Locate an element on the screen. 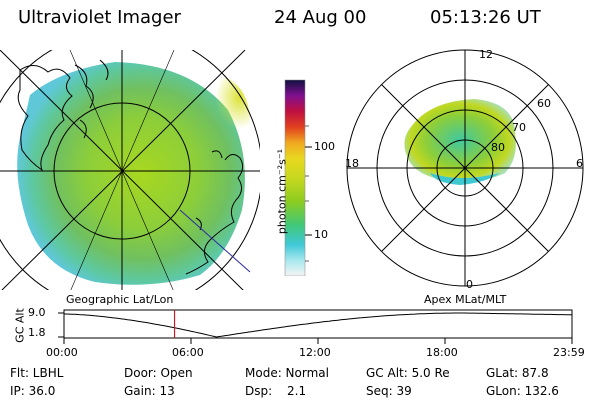 This screenshot has width=600, height=400. status-mode: Mode: Normal is located at coordinates (287, 373).